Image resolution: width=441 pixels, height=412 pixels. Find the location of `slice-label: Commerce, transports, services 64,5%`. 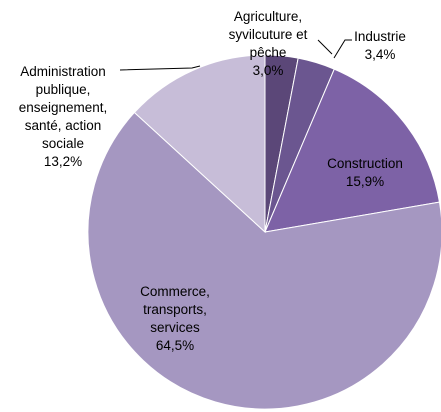

slice-label: Commerce, transports, services 64,5% is located at coordinates (175, 319).